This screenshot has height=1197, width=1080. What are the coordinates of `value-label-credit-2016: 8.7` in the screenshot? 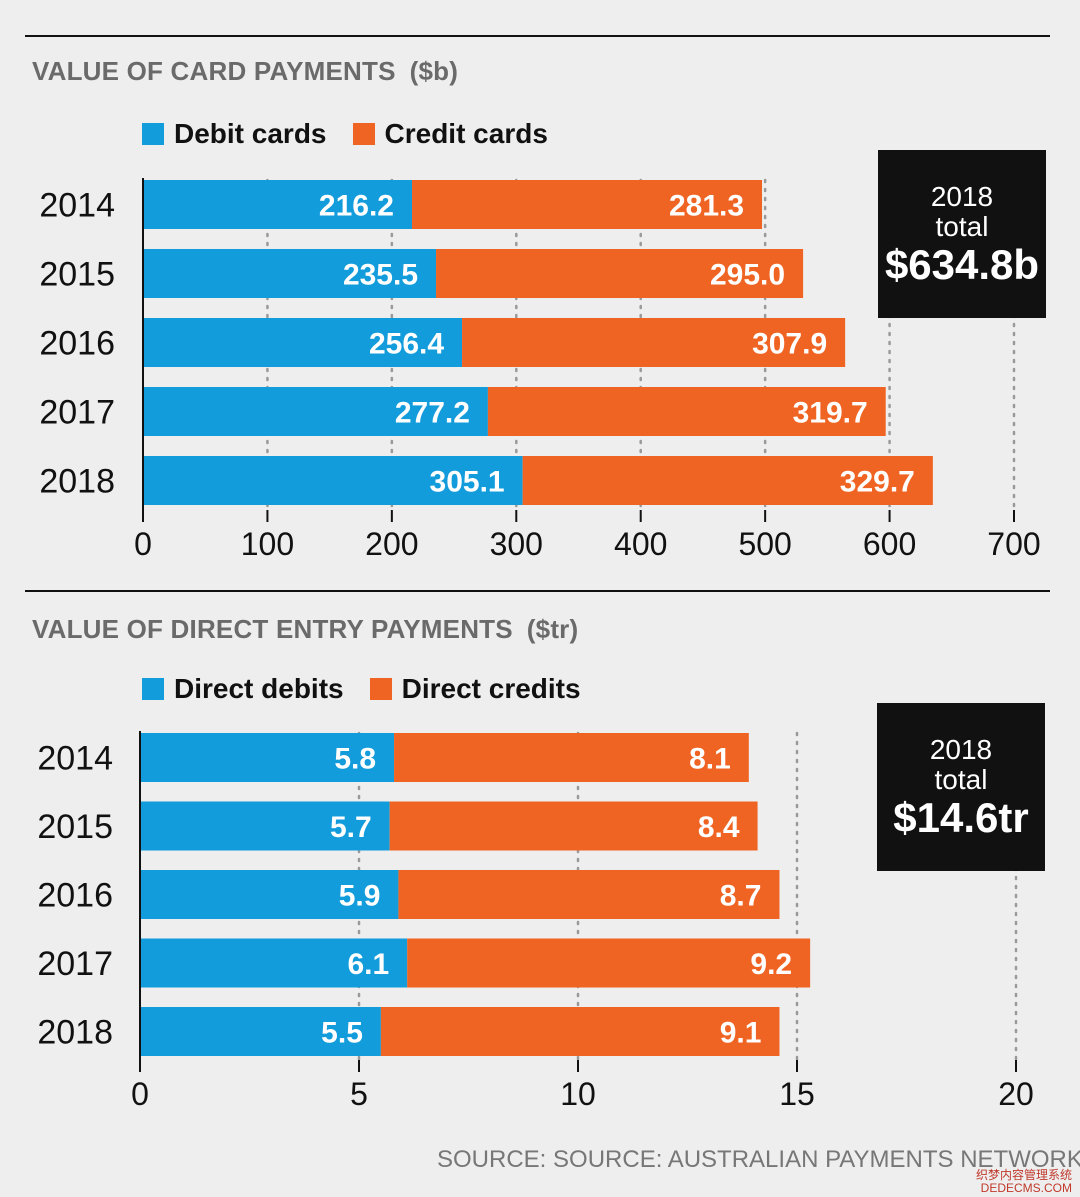 It's located at (741, 896).